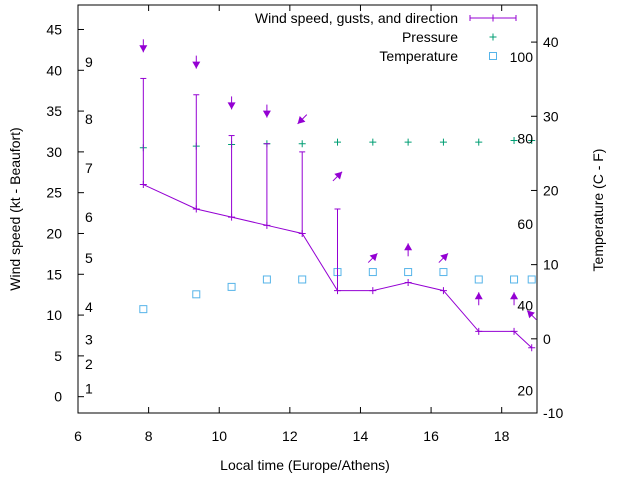 The image size is (640, 480). What do you see at coordinates (89, 119) in the screenshot?
I see `beaufort-label: 8` at bounding box center [89, 119].